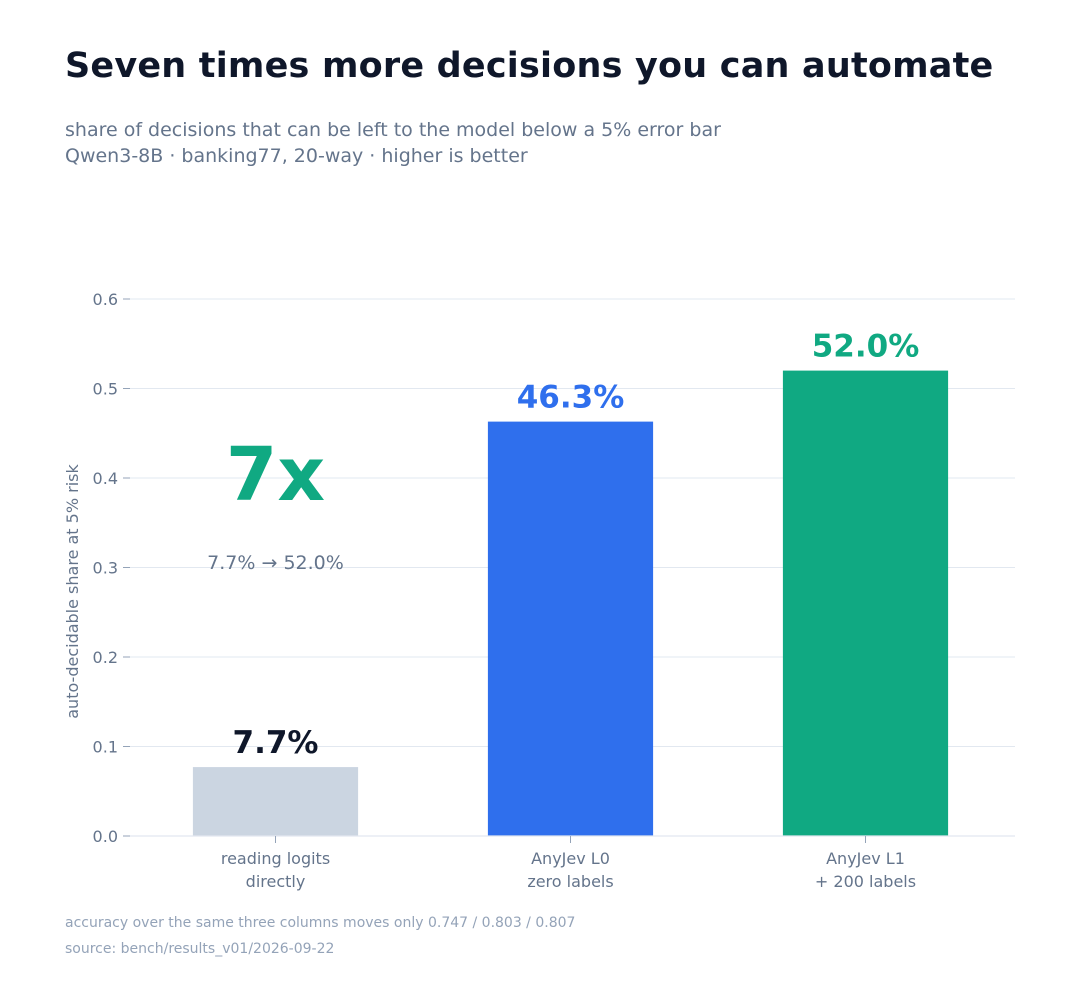  What do you see at coordinates (275, 475) in the screenshot?
I see `annotation-multiplier: 7x` at bounding box center [275, 475].